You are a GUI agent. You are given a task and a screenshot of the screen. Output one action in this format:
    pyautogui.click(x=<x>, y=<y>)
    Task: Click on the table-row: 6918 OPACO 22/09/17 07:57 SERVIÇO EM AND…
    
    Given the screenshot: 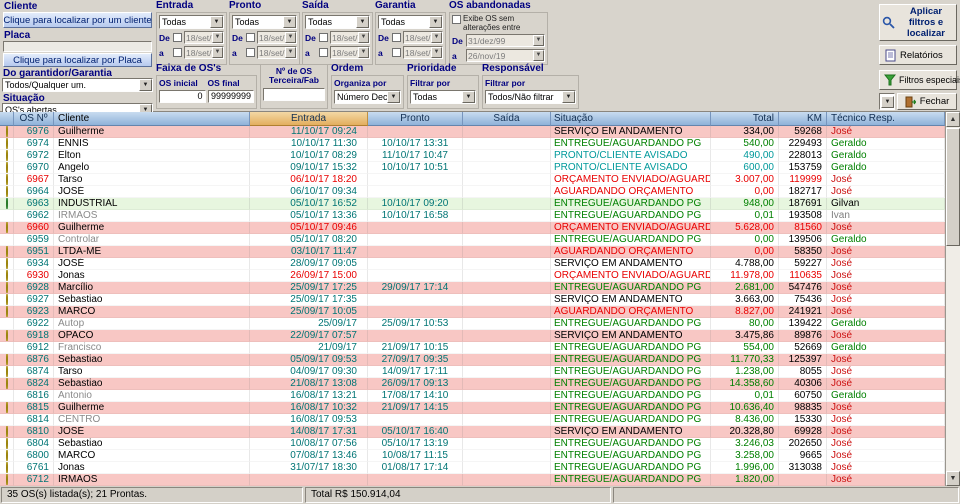 What is the action you would take?
    pyautogui.click(x=472, y=336)
    